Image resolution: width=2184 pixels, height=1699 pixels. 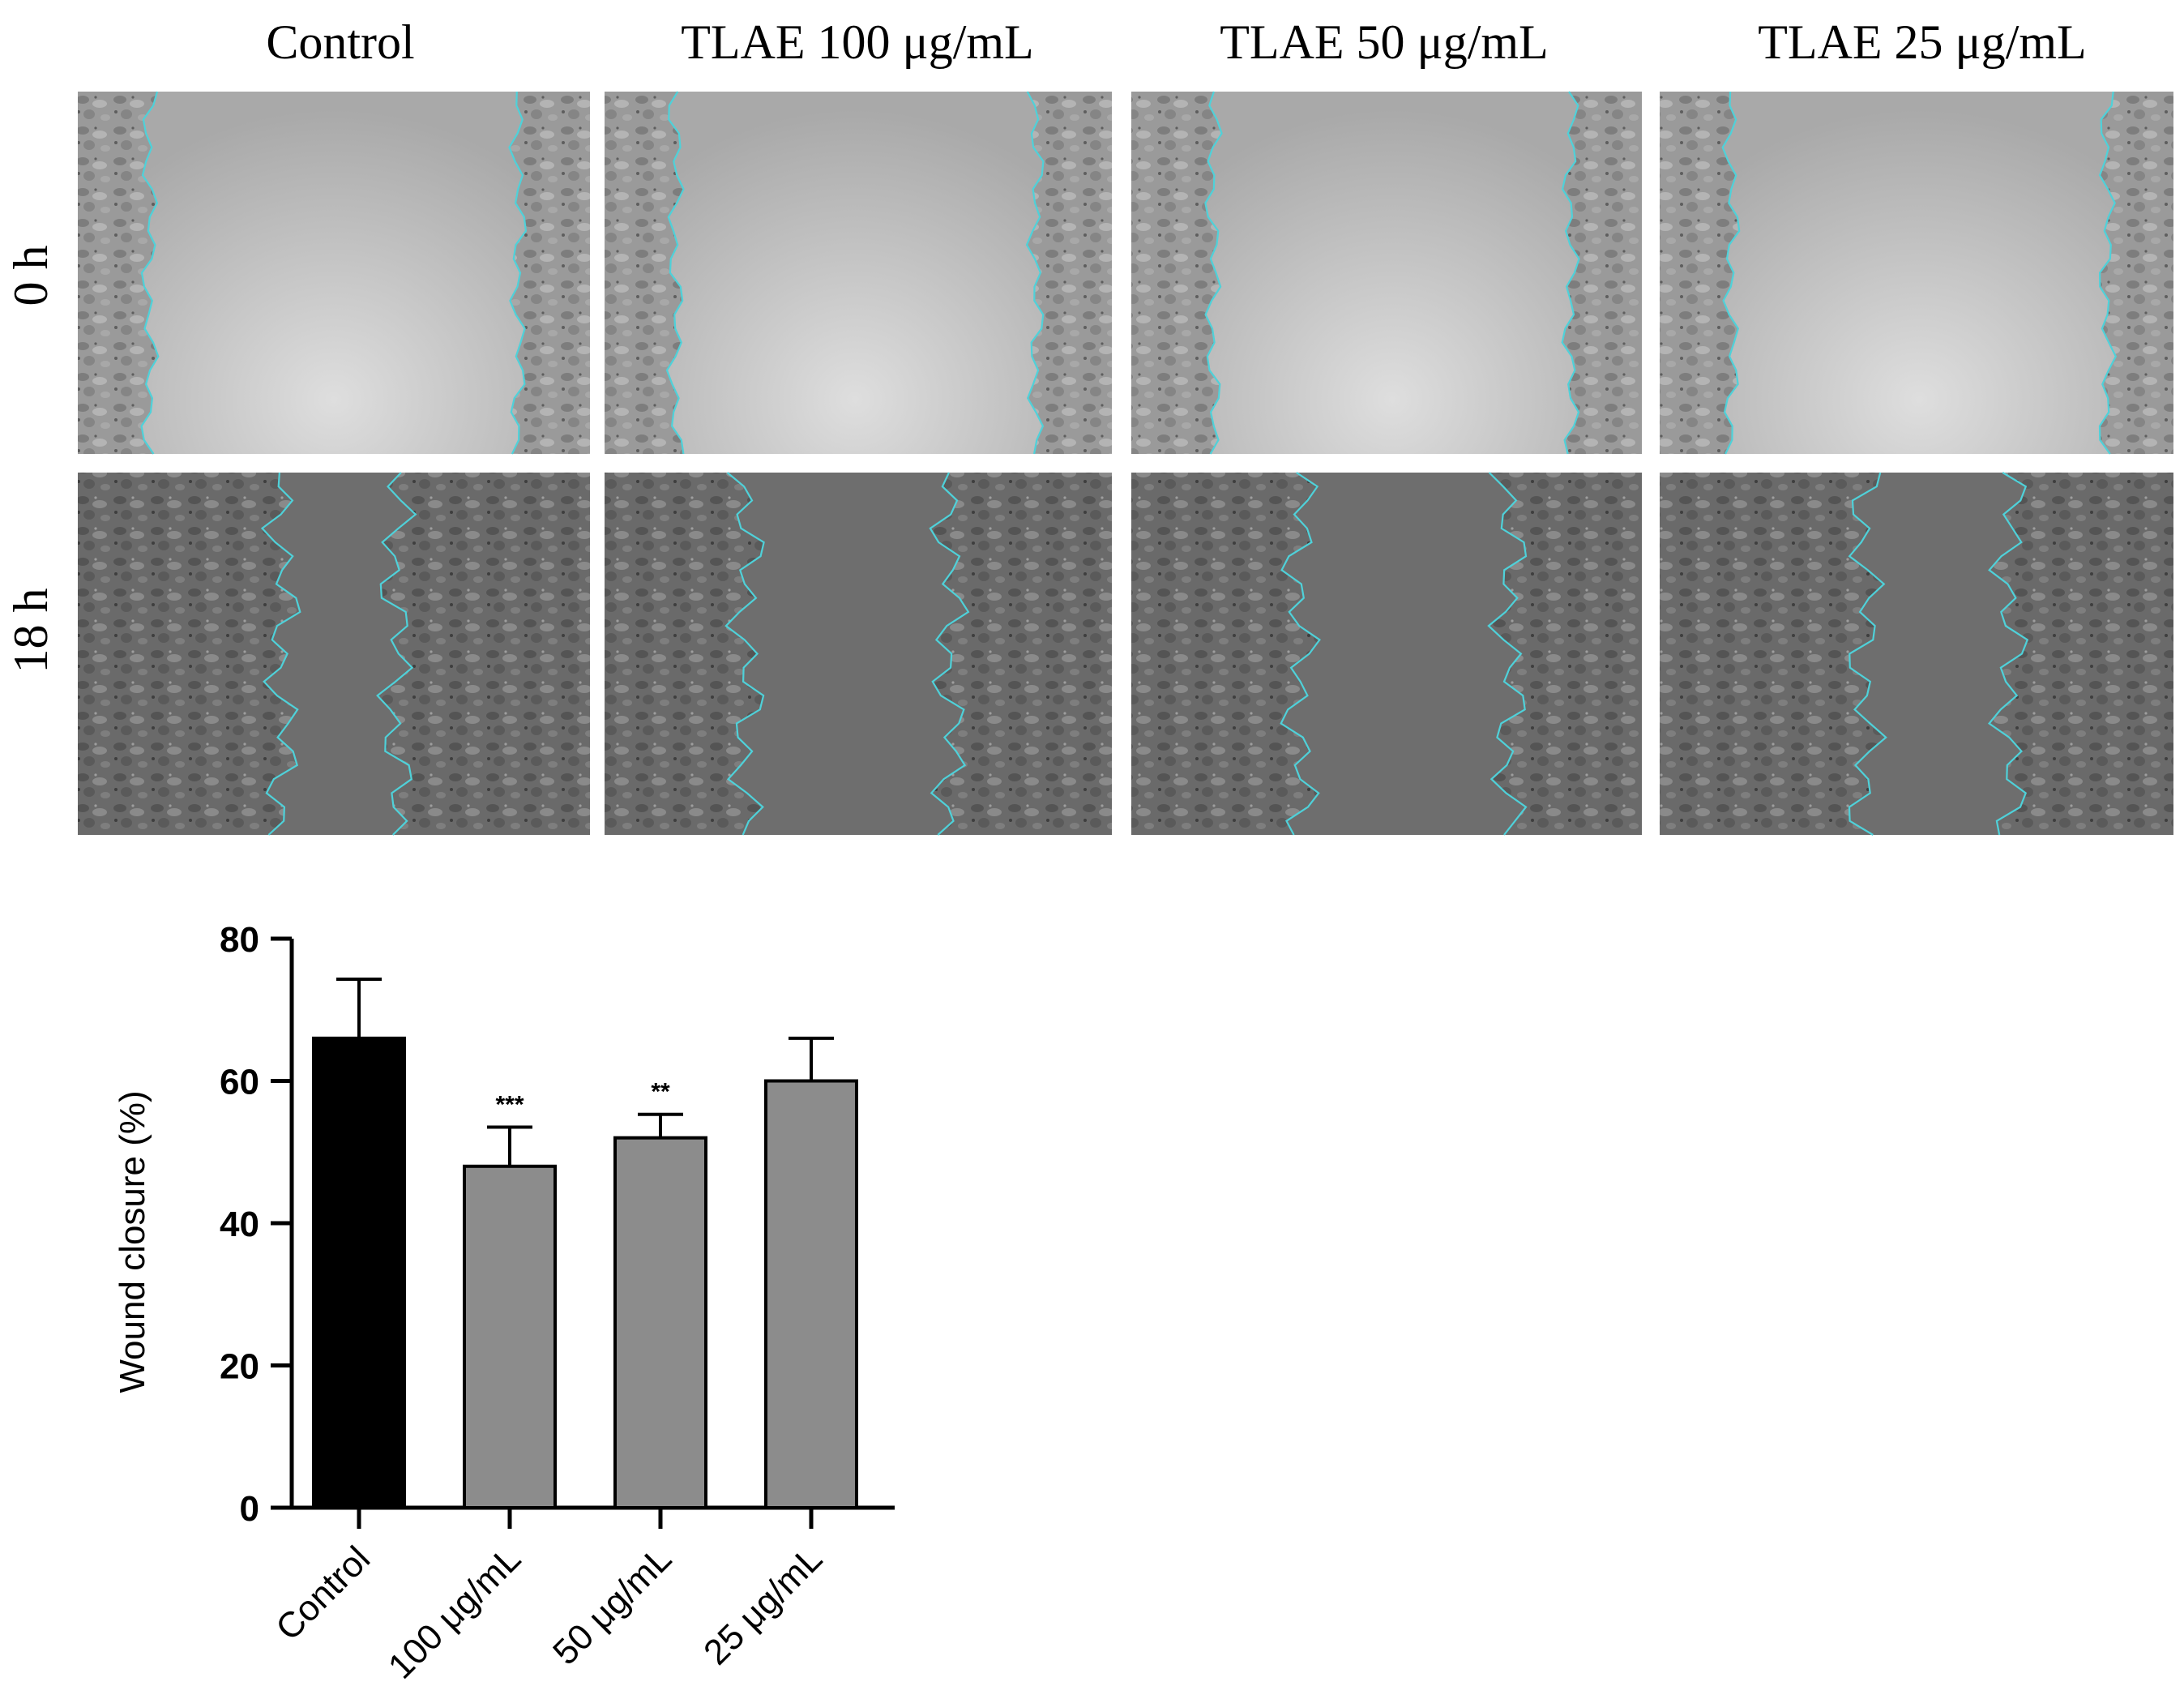 What do you see at coordinates (455, 1612) in the screenshot?
I see `x-tick-label: 100 μg/mL` at bounding box center [455, 1612].